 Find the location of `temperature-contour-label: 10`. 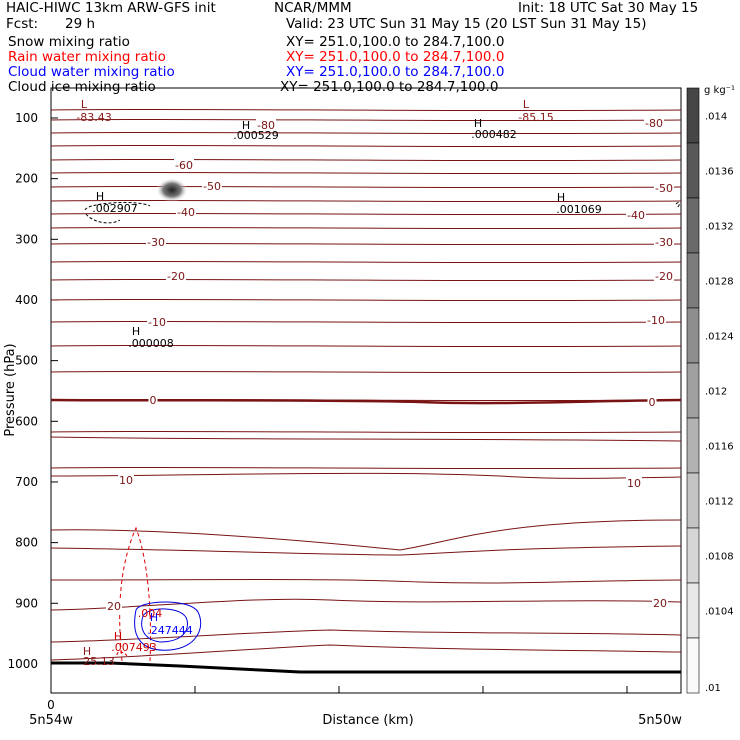

temperature-contour-label: 10 is located at coordinates (126, 480).